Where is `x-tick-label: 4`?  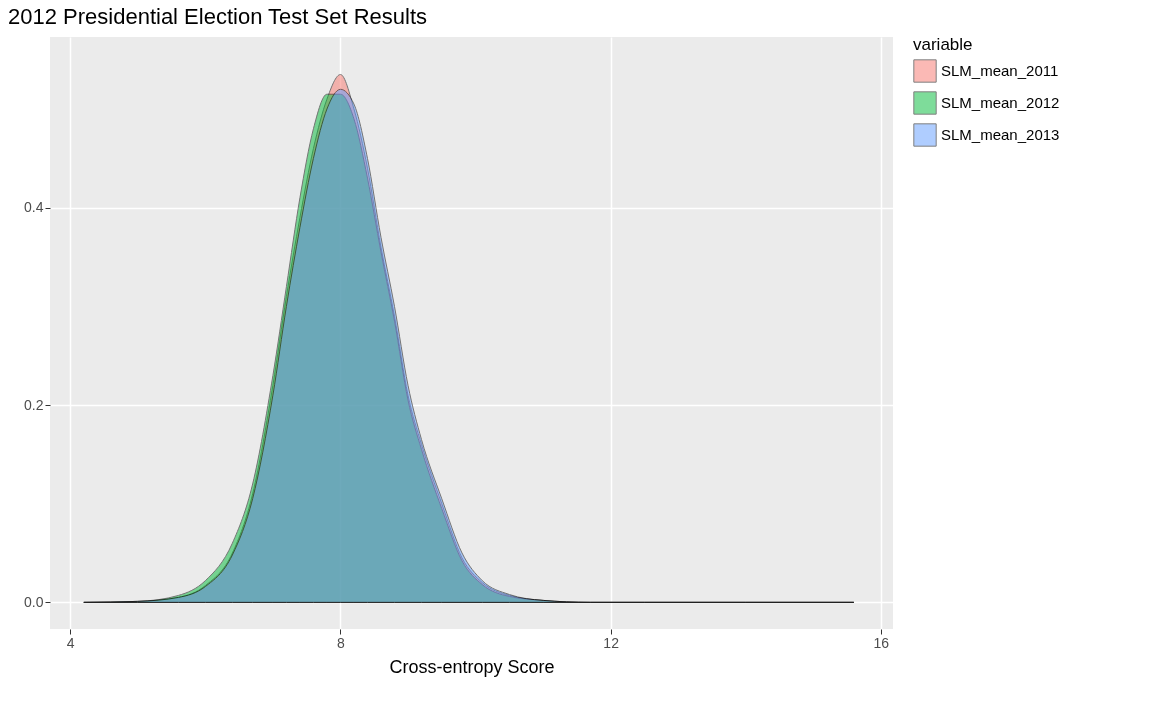
x-tick-label: 4 is located at coordinates (70, 642).